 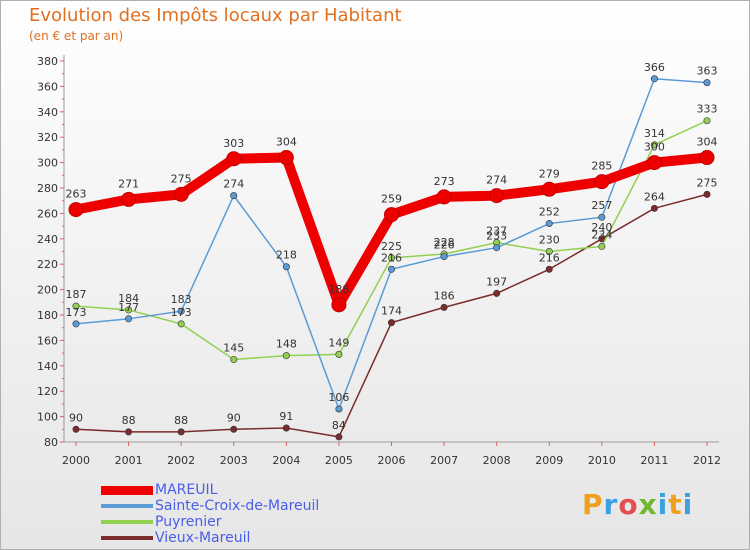 I want to click on x-tick-label: 2009, so click(x=549, y=460).